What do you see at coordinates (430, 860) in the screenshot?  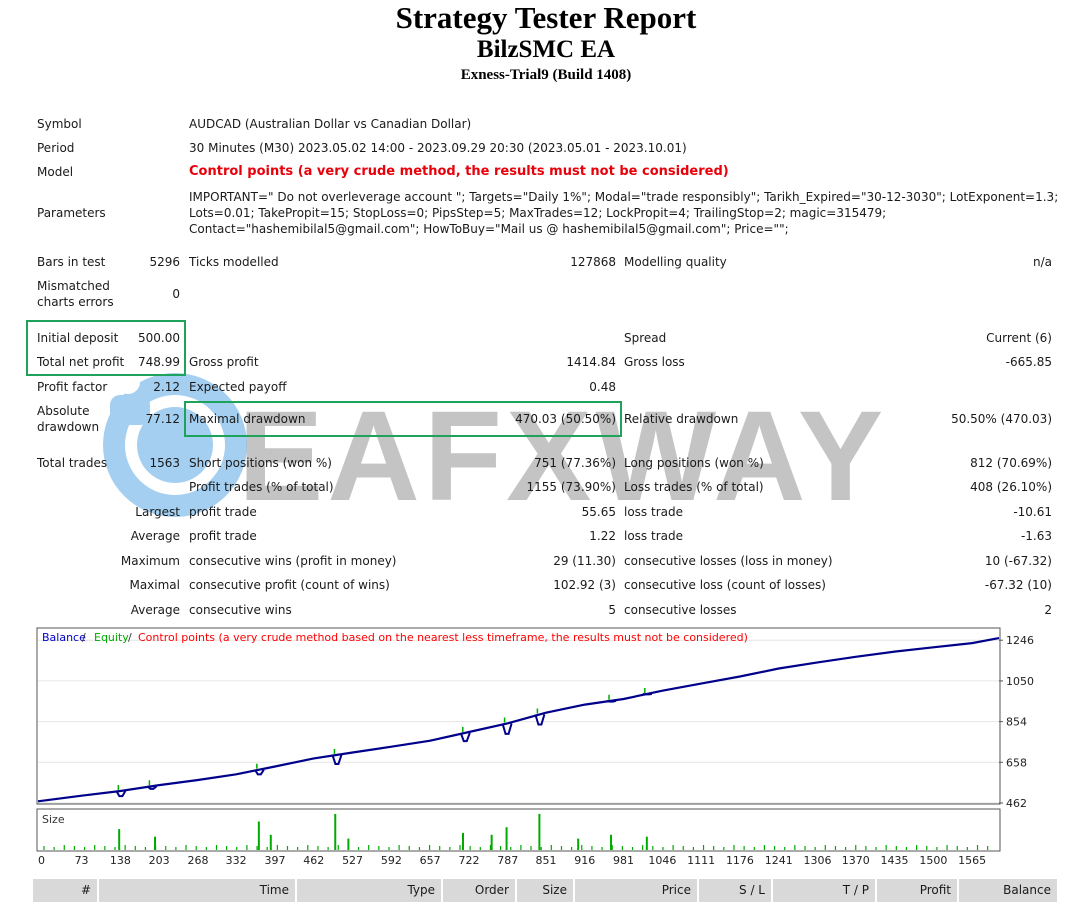 I see `x-tick-label: 657` at bounding box center [430, 860].